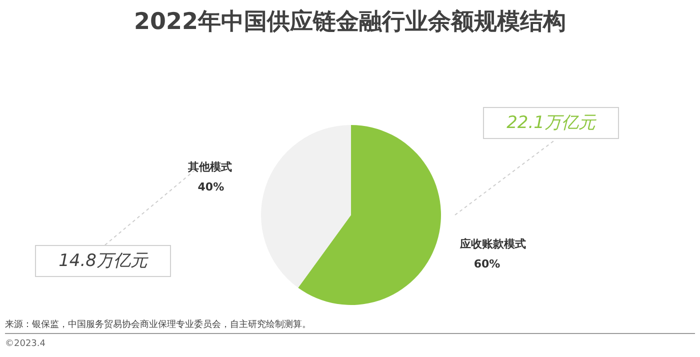 The width and height of the screenshot is (700, 357). What do you see at coordinates (492, 244) in the screenshot?
I see `slice-label: 应收账款模式` at bounding box center [492, 244].